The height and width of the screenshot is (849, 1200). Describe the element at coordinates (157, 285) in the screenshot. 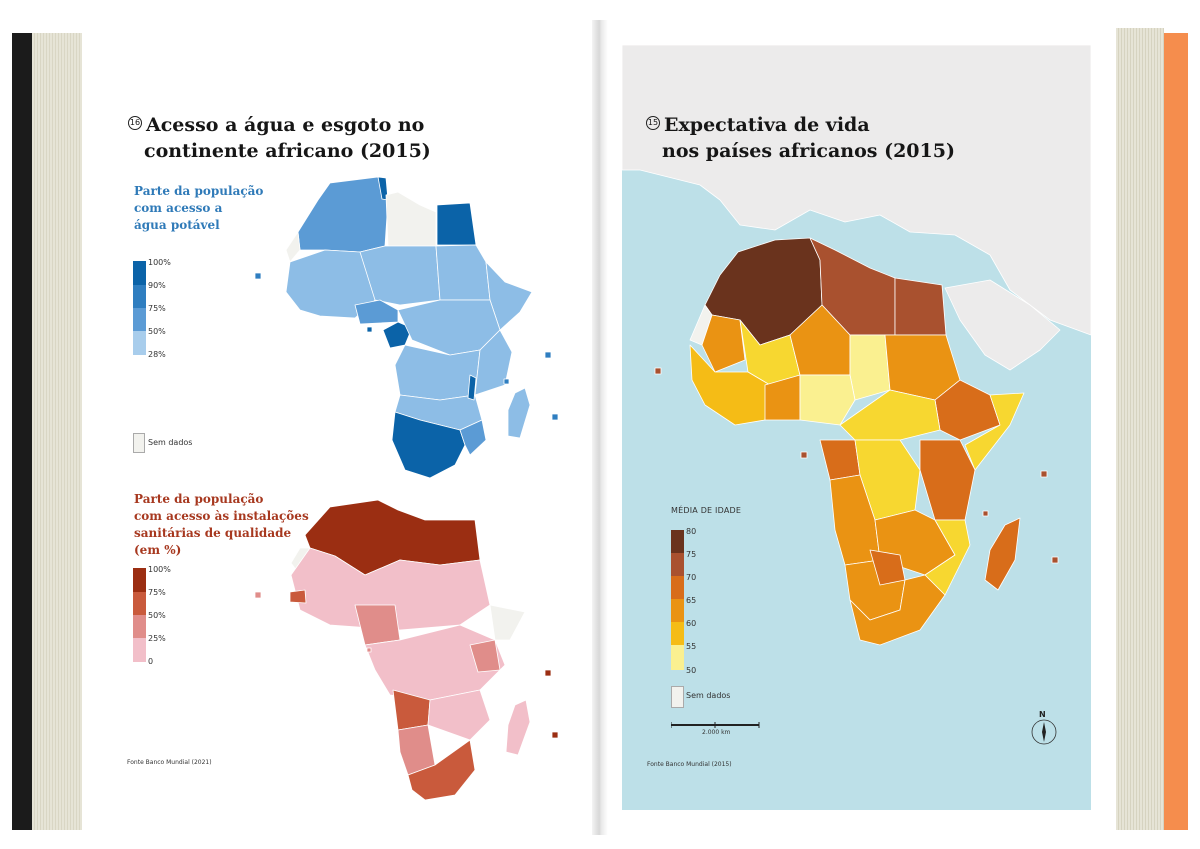

I see `water-legend-tick: 90%` at that location.